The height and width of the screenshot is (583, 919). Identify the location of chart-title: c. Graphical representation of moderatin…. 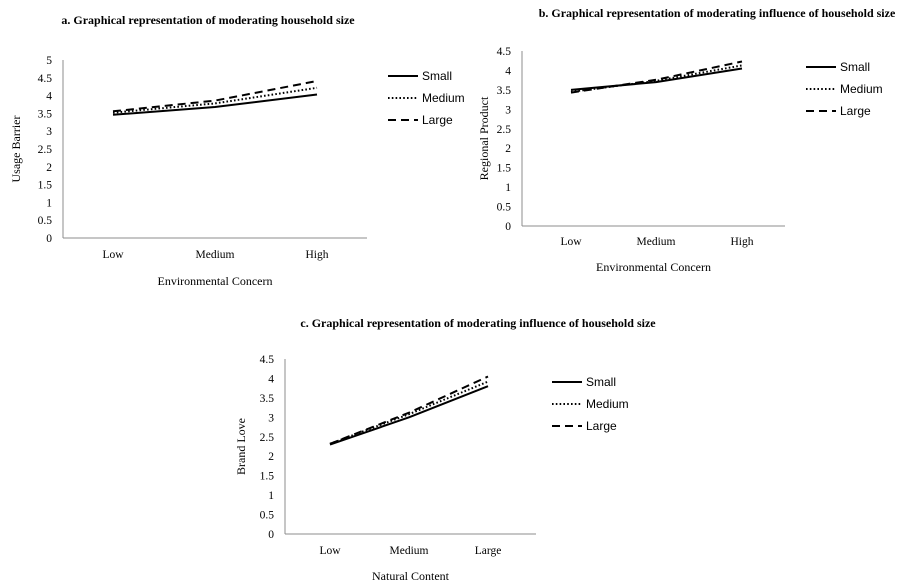
(478, 323).